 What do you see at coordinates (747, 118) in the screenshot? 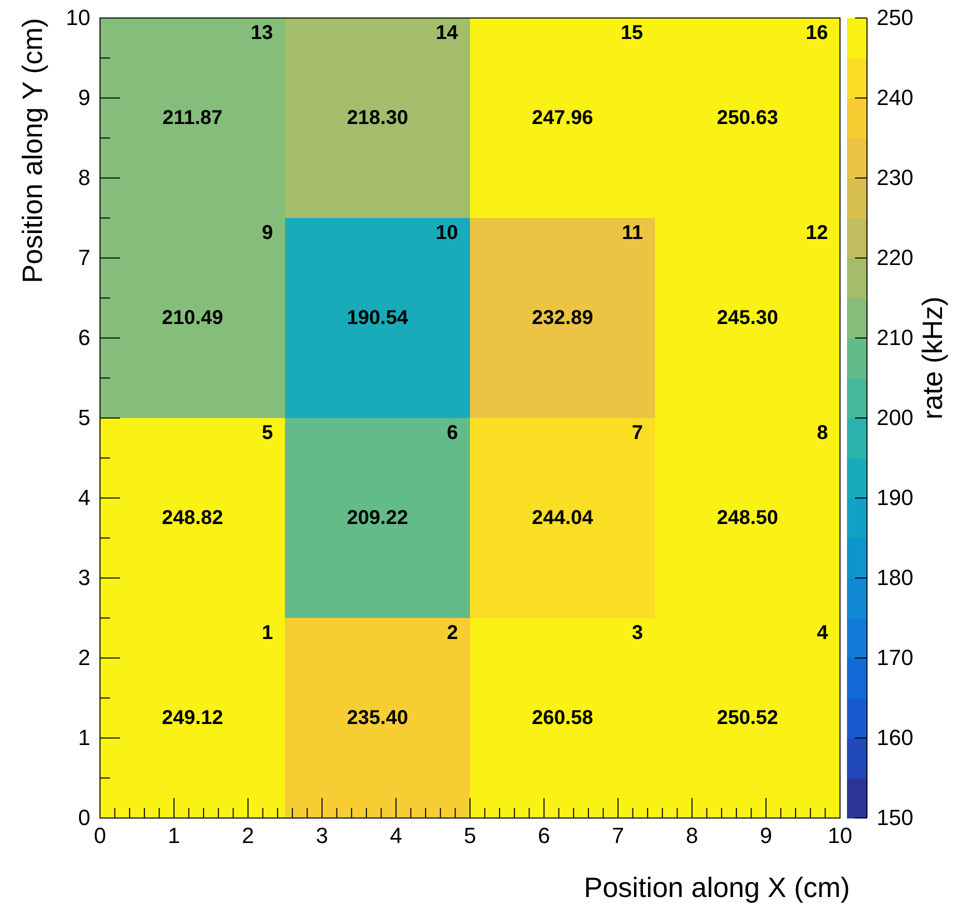
I see `data-label: 250.63` at bounding box center [747, 118].